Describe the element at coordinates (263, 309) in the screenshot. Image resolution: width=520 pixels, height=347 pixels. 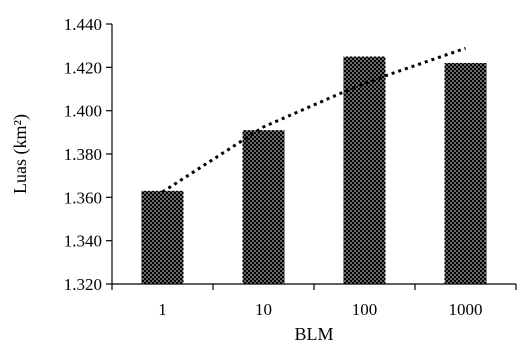
I see `x-tick-label: 10` at that location.